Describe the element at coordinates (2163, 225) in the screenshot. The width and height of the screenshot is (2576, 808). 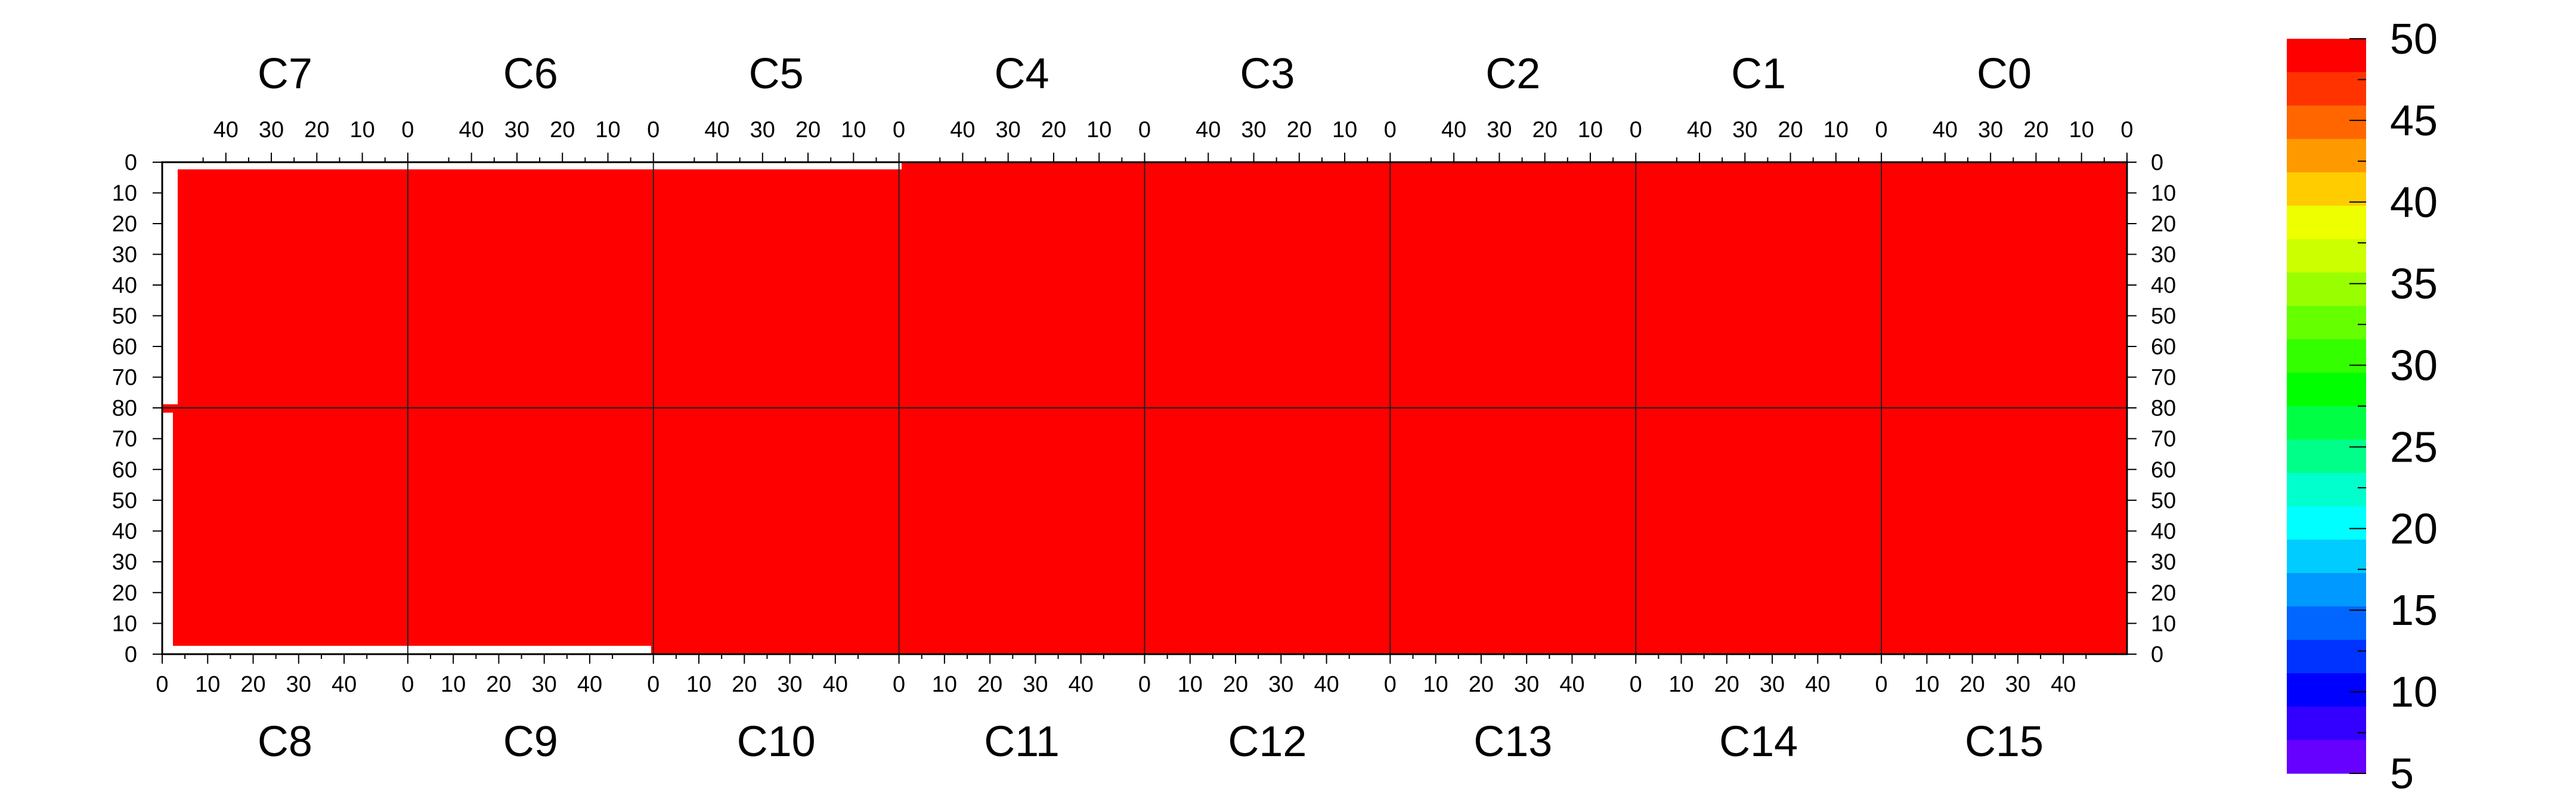
I see `right-tick-label: 20` at that location.